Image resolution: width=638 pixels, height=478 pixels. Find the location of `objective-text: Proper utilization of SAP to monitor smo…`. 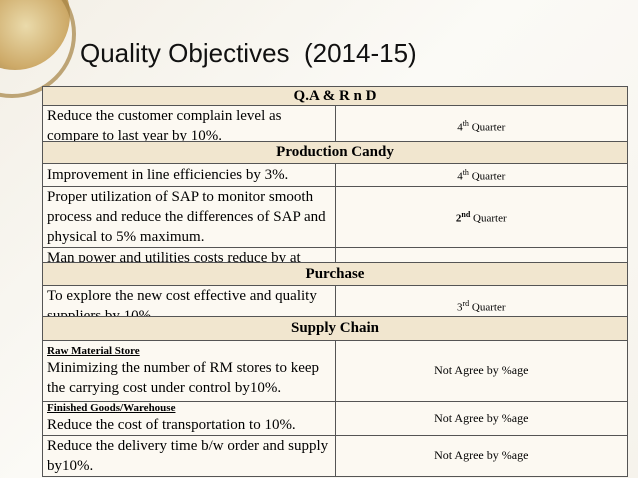

objective-text: Proper utilization of SAP to monitor smo… is located at coordinates (186, 217).